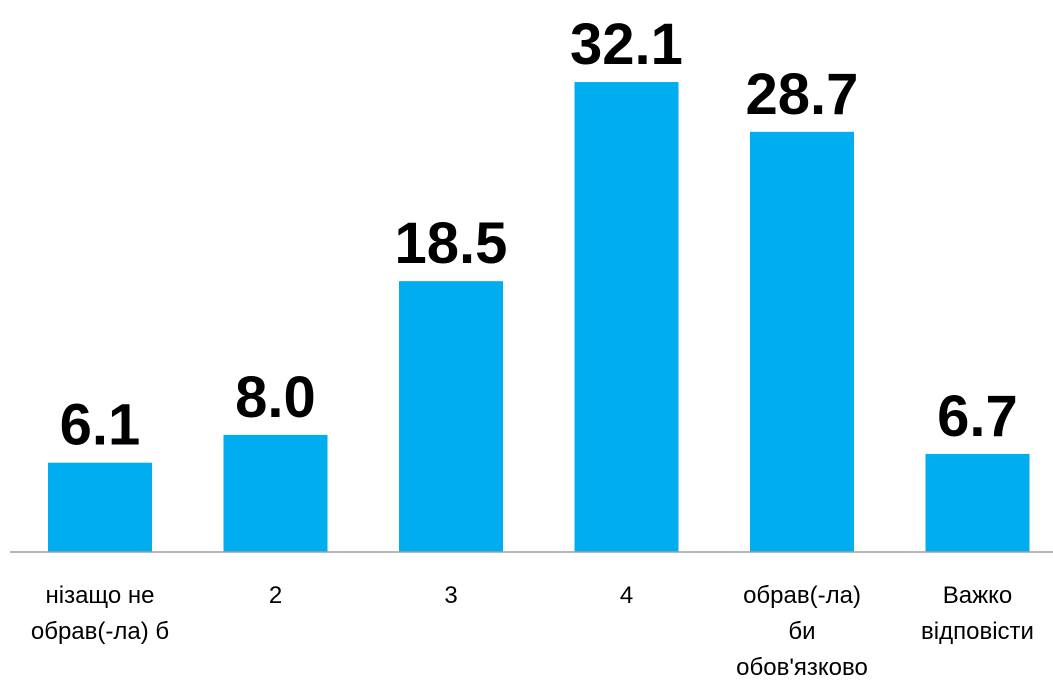 The width and height of the screenshot is (1053, 686). Describe the element at coordinates (802, 595) in the screenshot. I see `category-label-line: обрав(-ла)` at that location.